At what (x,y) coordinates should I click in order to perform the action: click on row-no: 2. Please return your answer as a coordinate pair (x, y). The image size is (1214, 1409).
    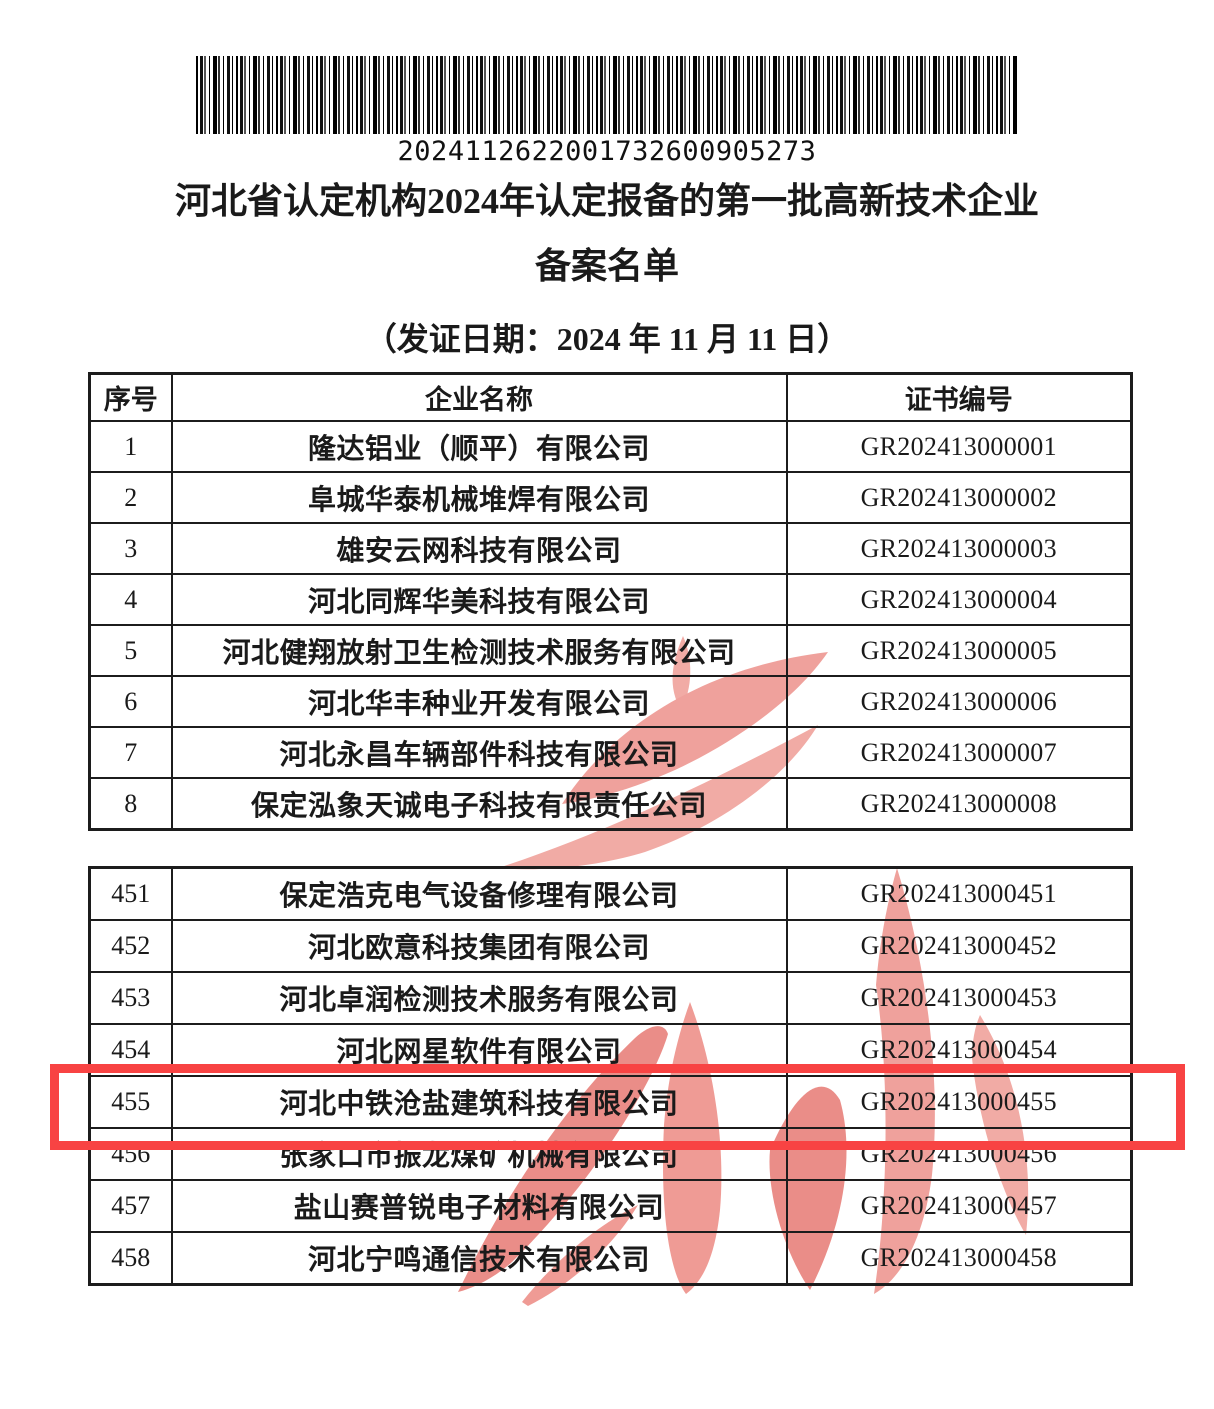
    Looking at the image, I should click on (130, 497).